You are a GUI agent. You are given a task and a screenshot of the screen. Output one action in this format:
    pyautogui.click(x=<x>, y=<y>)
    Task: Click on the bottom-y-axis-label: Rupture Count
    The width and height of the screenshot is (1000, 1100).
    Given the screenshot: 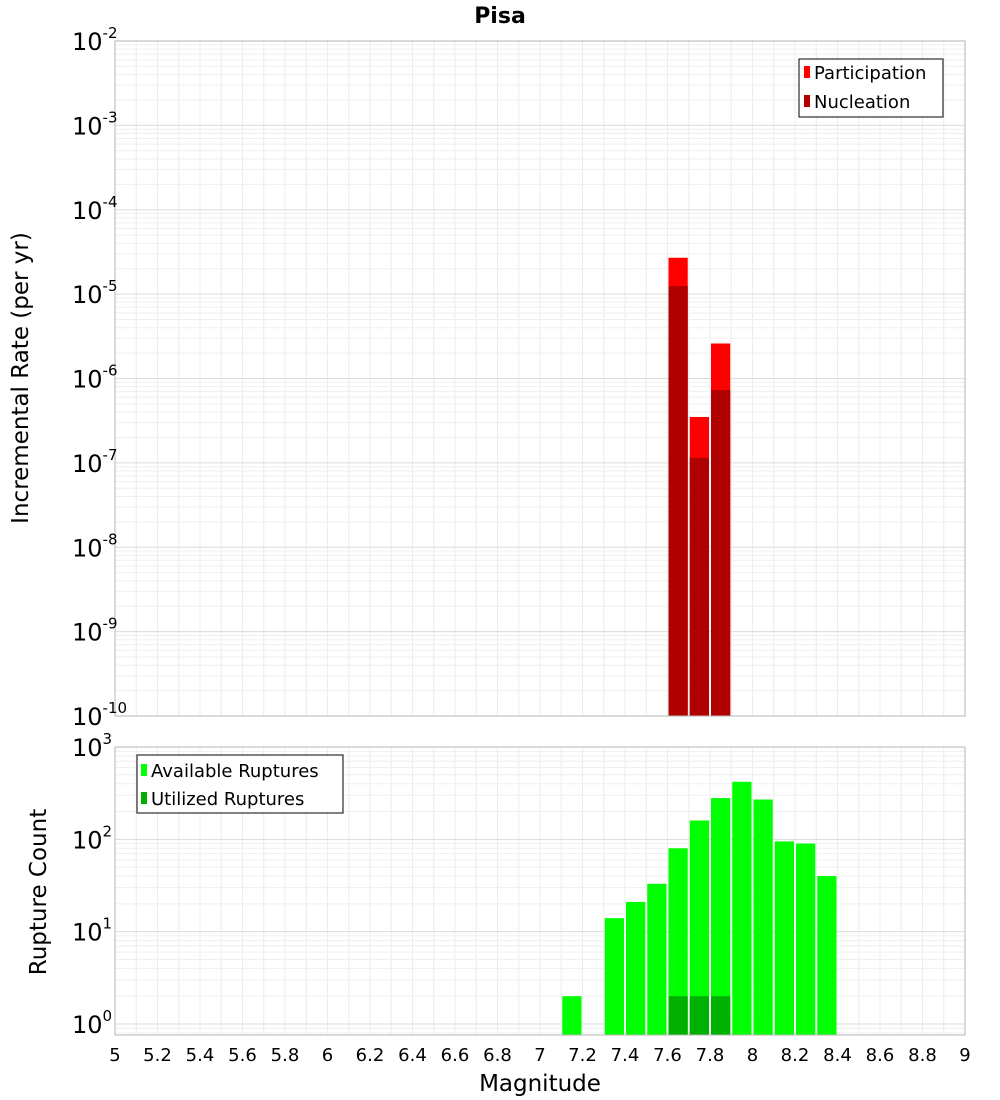 What is the action you would take?
    pyautogui.click(x=39, y=892)
    